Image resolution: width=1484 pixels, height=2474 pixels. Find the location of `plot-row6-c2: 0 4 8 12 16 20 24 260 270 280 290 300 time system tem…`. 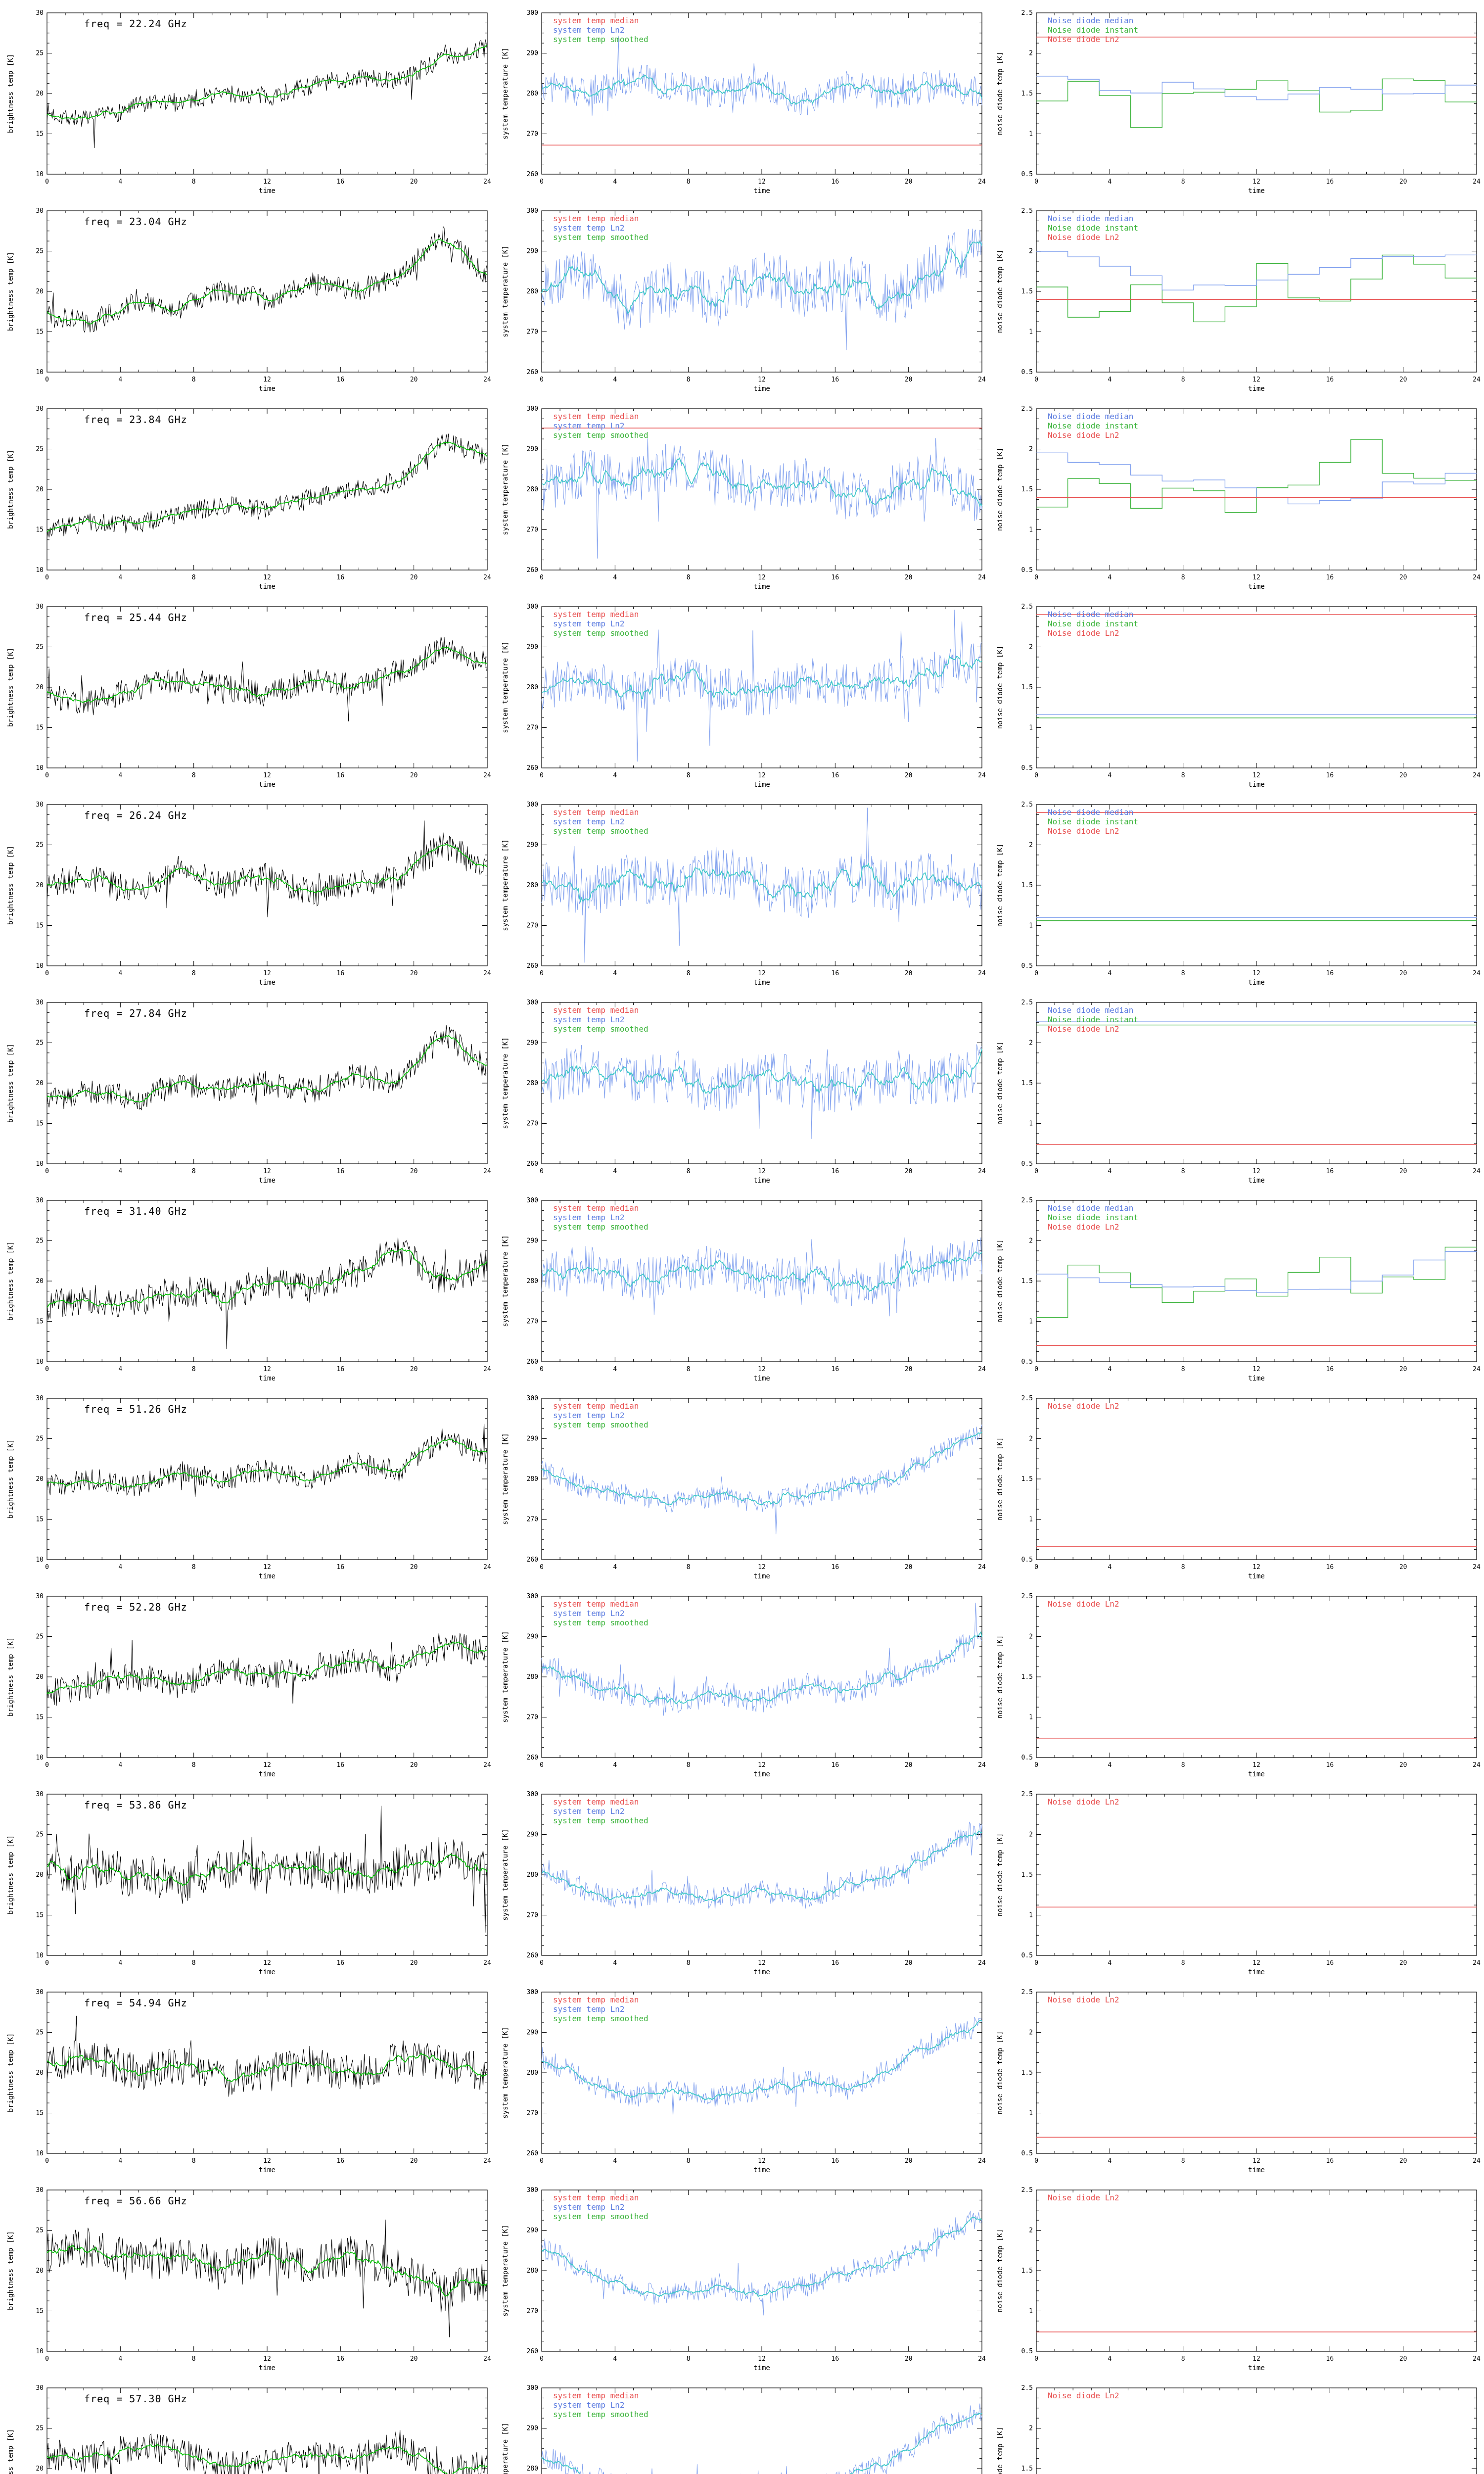

plot-row6-c2: 0 4 8 12 16 20 24 260 270 280 290 300 time system tem… is located at coordinates (742, 1089).